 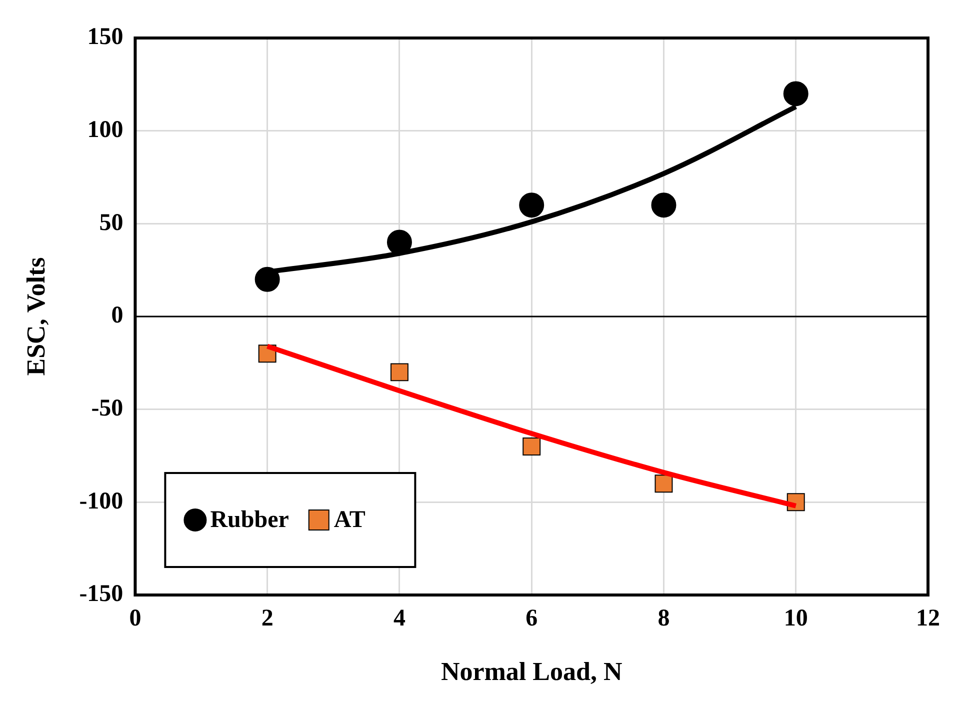 I want to click on y-tick-label: -50, so click(x=107, y=409).